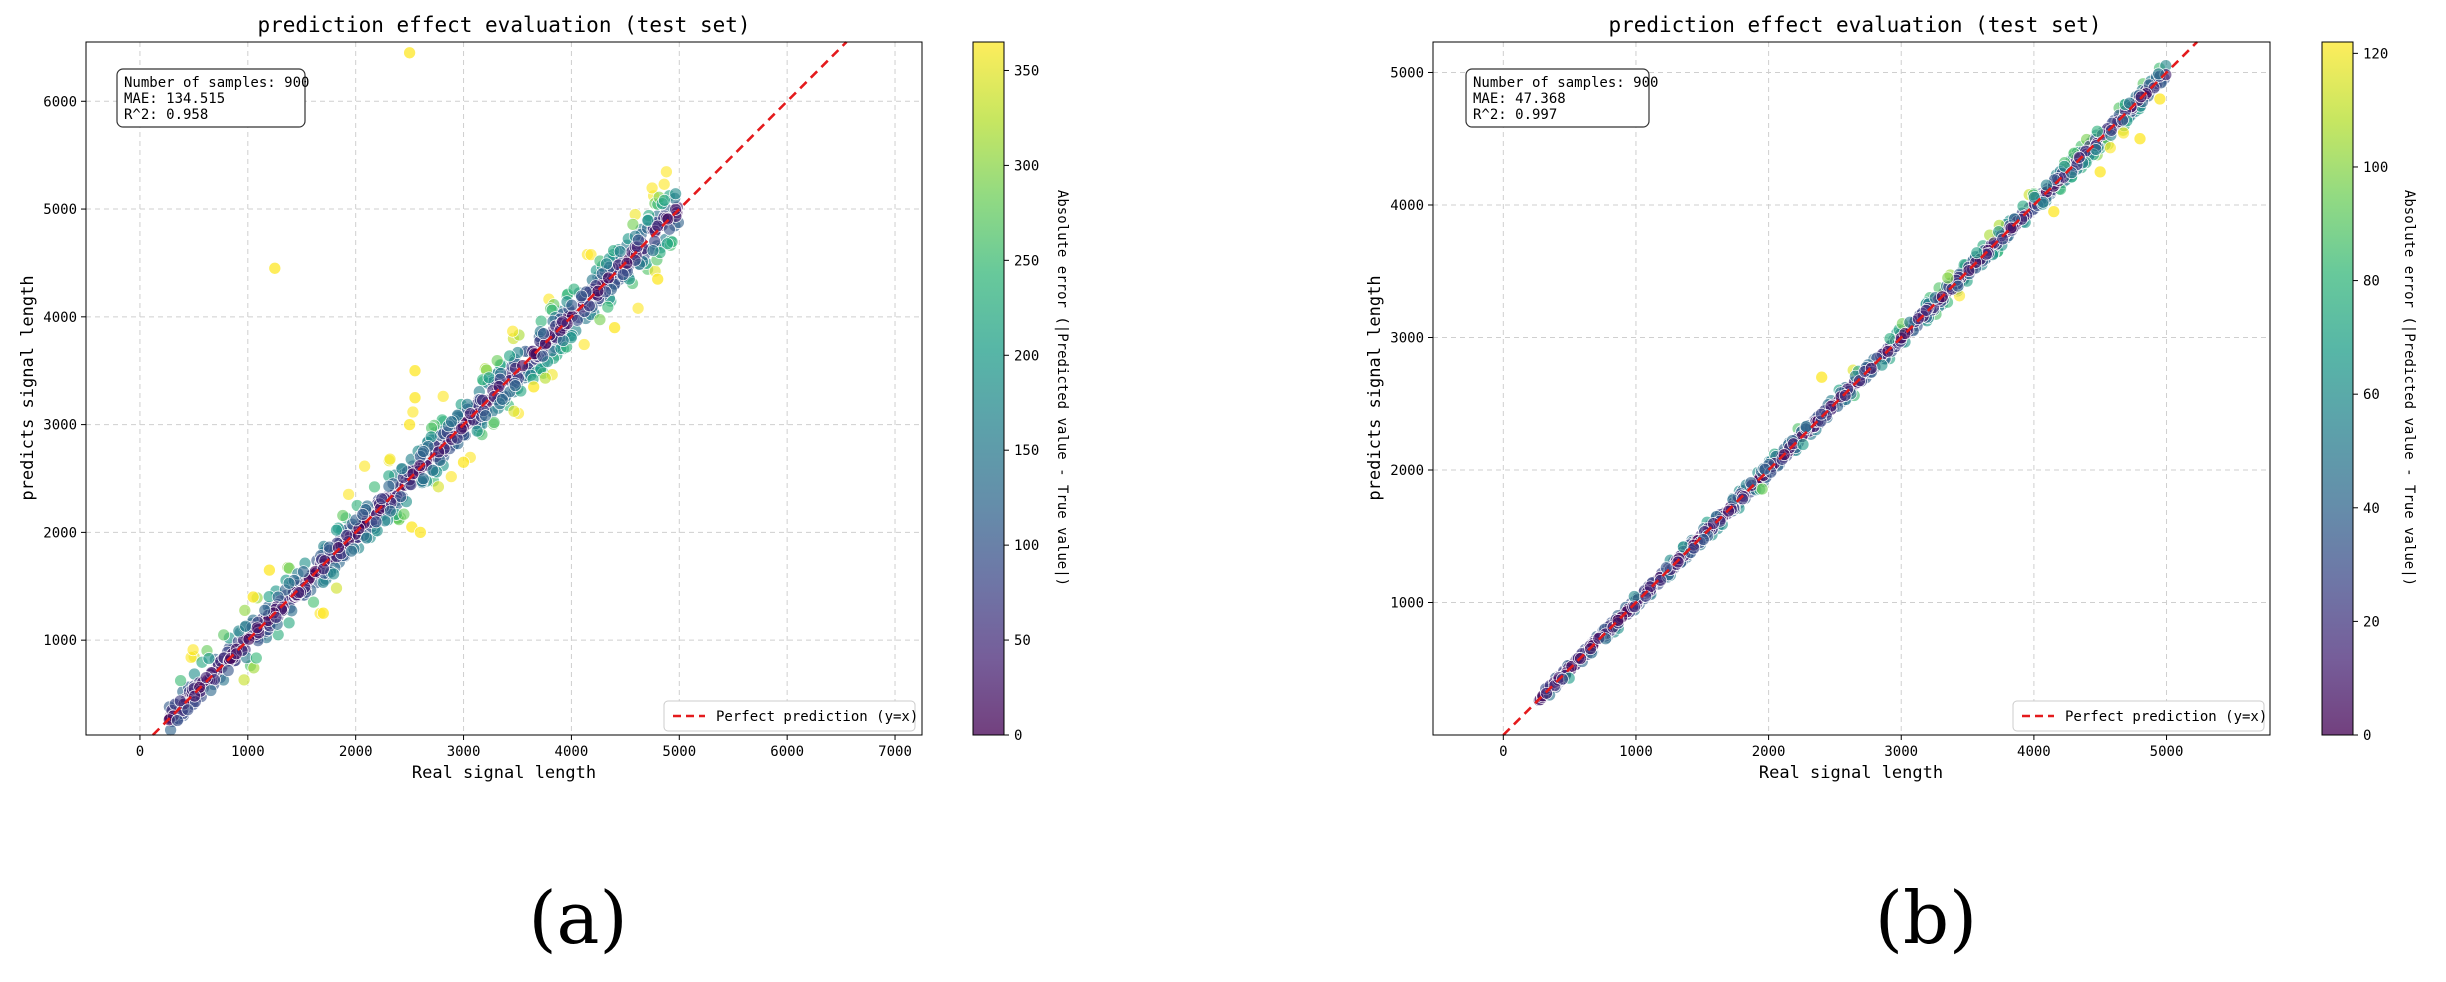  What do you see at coordinates (1022, 641) in the screenshot?
I see `colorbar-tick-label: 50` at bounding box center [1022, 641].